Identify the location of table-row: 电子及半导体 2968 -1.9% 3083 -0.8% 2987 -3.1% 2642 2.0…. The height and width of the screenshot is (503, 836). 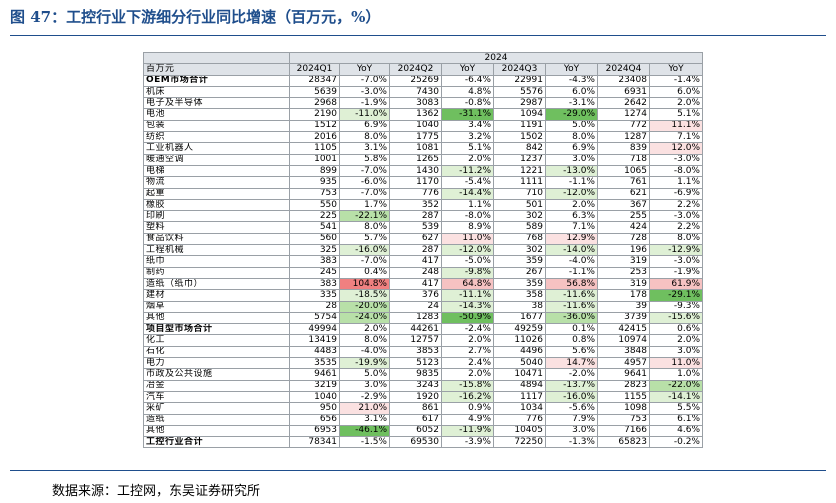
(423, 103).